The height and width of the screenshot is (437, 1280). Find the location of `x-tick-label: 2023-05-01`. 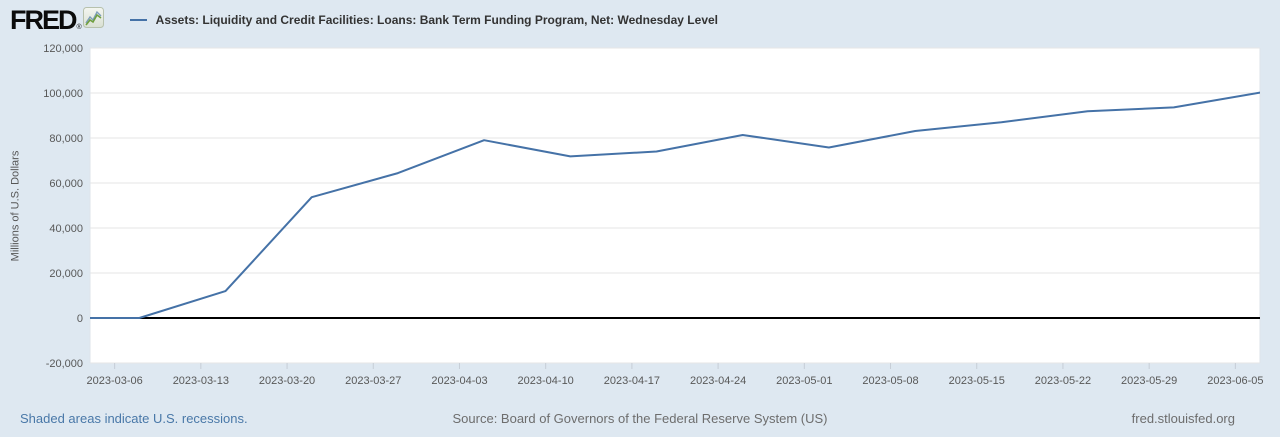

x-tick-label: 2023-05-01 is located at coordinates (804, 381).